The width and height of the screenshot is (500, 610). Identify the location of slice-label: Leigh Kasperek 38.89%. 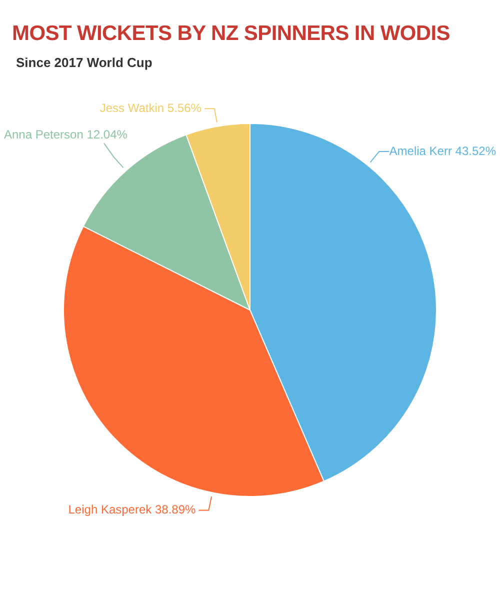
(132, 509).